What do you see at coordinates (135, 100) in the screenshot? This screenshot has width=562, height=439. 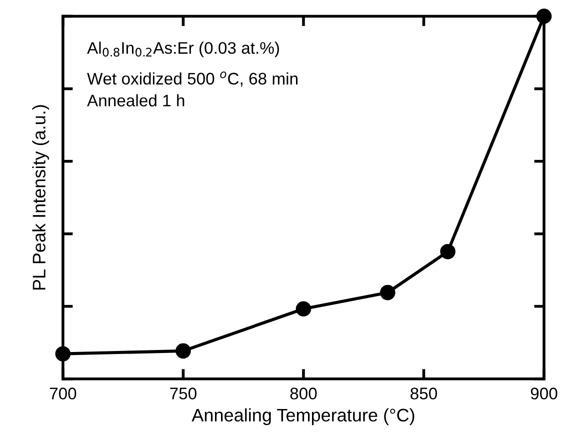 I see `annotation: Annealed 1 h` at bounding box center [135, 100].